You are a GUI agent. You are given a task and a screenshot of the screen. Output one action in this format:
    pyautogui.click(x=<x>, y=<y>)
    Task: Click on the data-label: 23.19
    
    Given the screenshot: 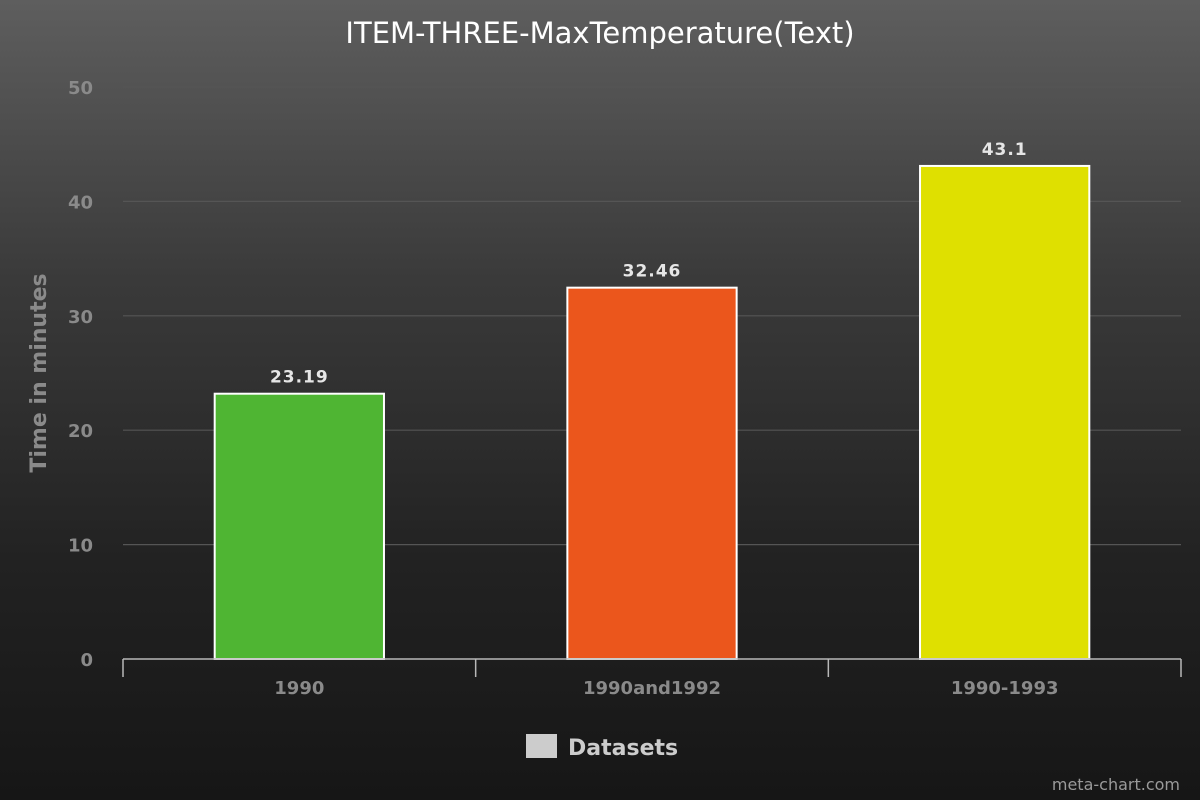 What is the action you would take?
    pyautogui.click(x=299, y=378)
    